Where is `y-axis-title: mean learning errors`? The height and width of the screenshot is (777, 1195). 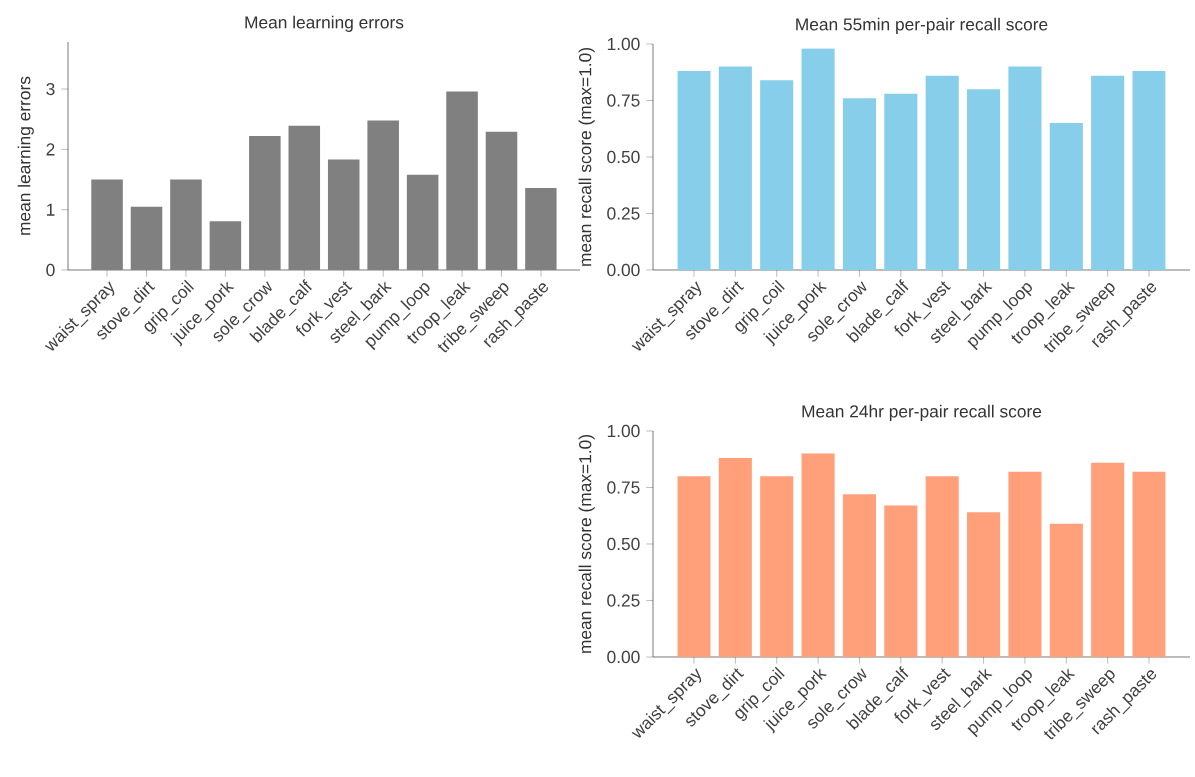
y-axis-title: mean learning errors is located at coordinates (25, 155).